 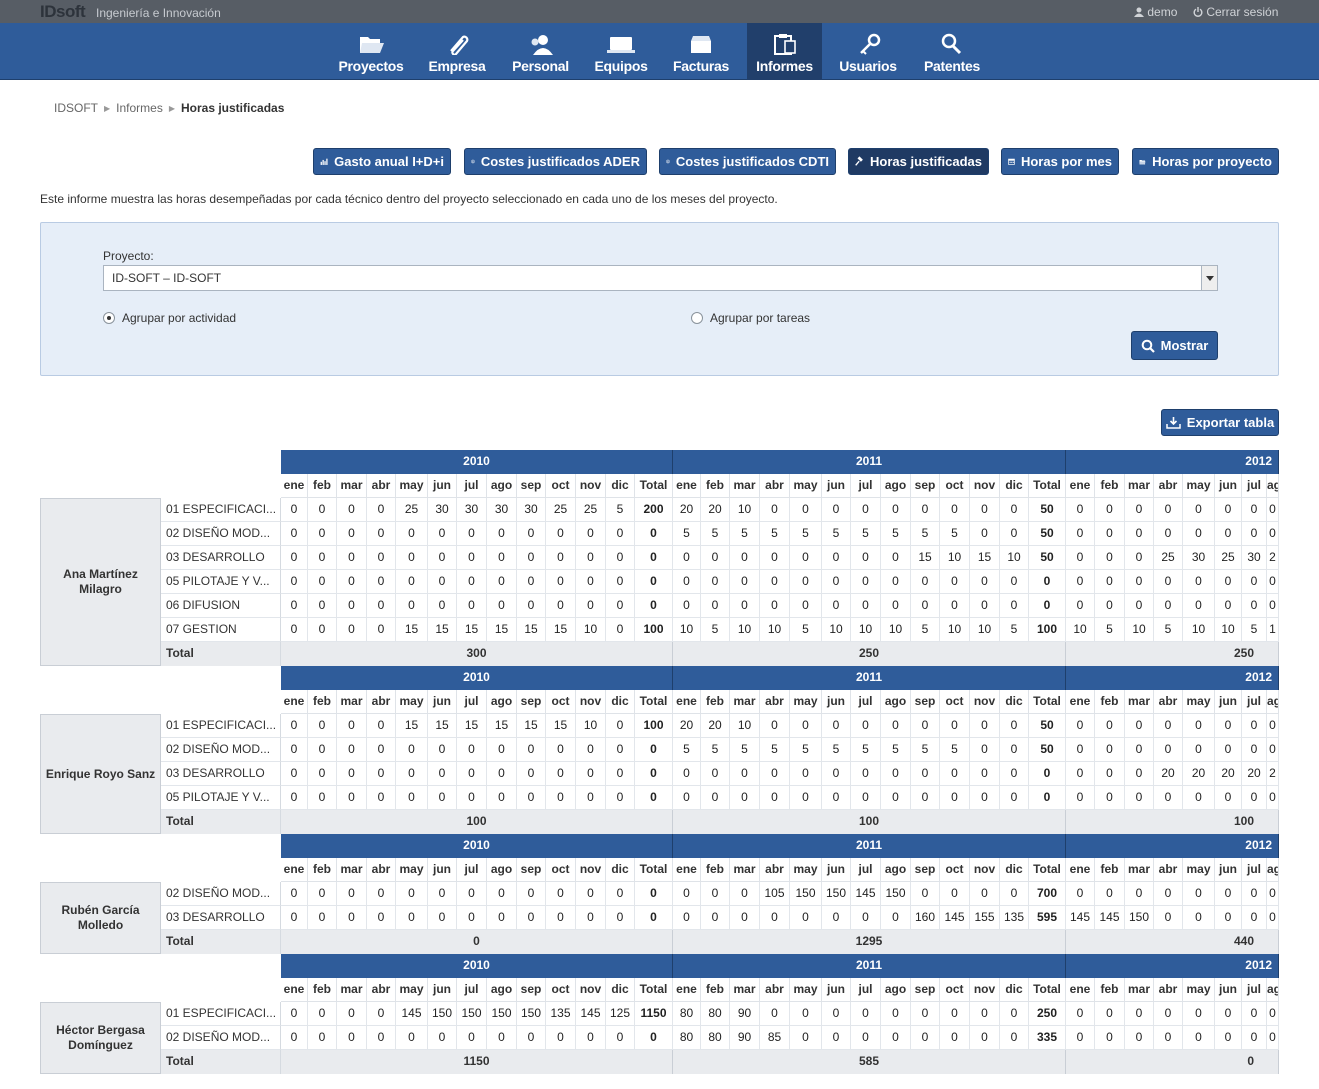 What do you see at coordinates (1047, 918) in the screenshot?
I see `year-total-cell: 595` at bounding box center [1047, 918].